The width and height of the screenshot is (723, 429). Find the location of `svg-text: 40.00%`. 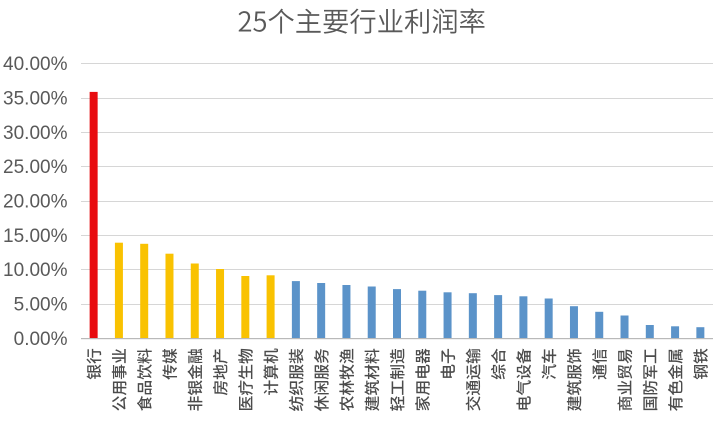

svg-text: 40.00% is located at coordinates (35, 64).